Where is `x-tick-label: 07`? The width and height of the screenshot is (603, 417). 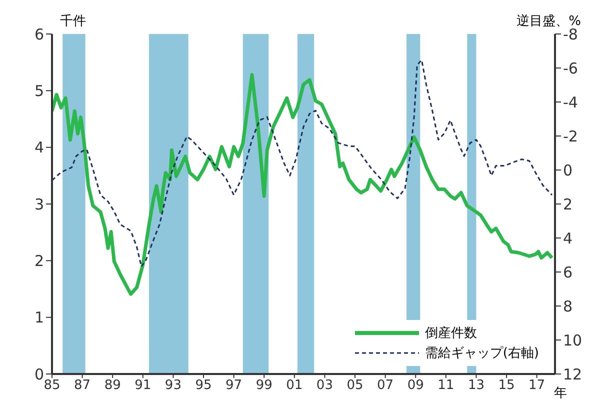 x-tick-label: 07 is located at coordinates (385, 386).